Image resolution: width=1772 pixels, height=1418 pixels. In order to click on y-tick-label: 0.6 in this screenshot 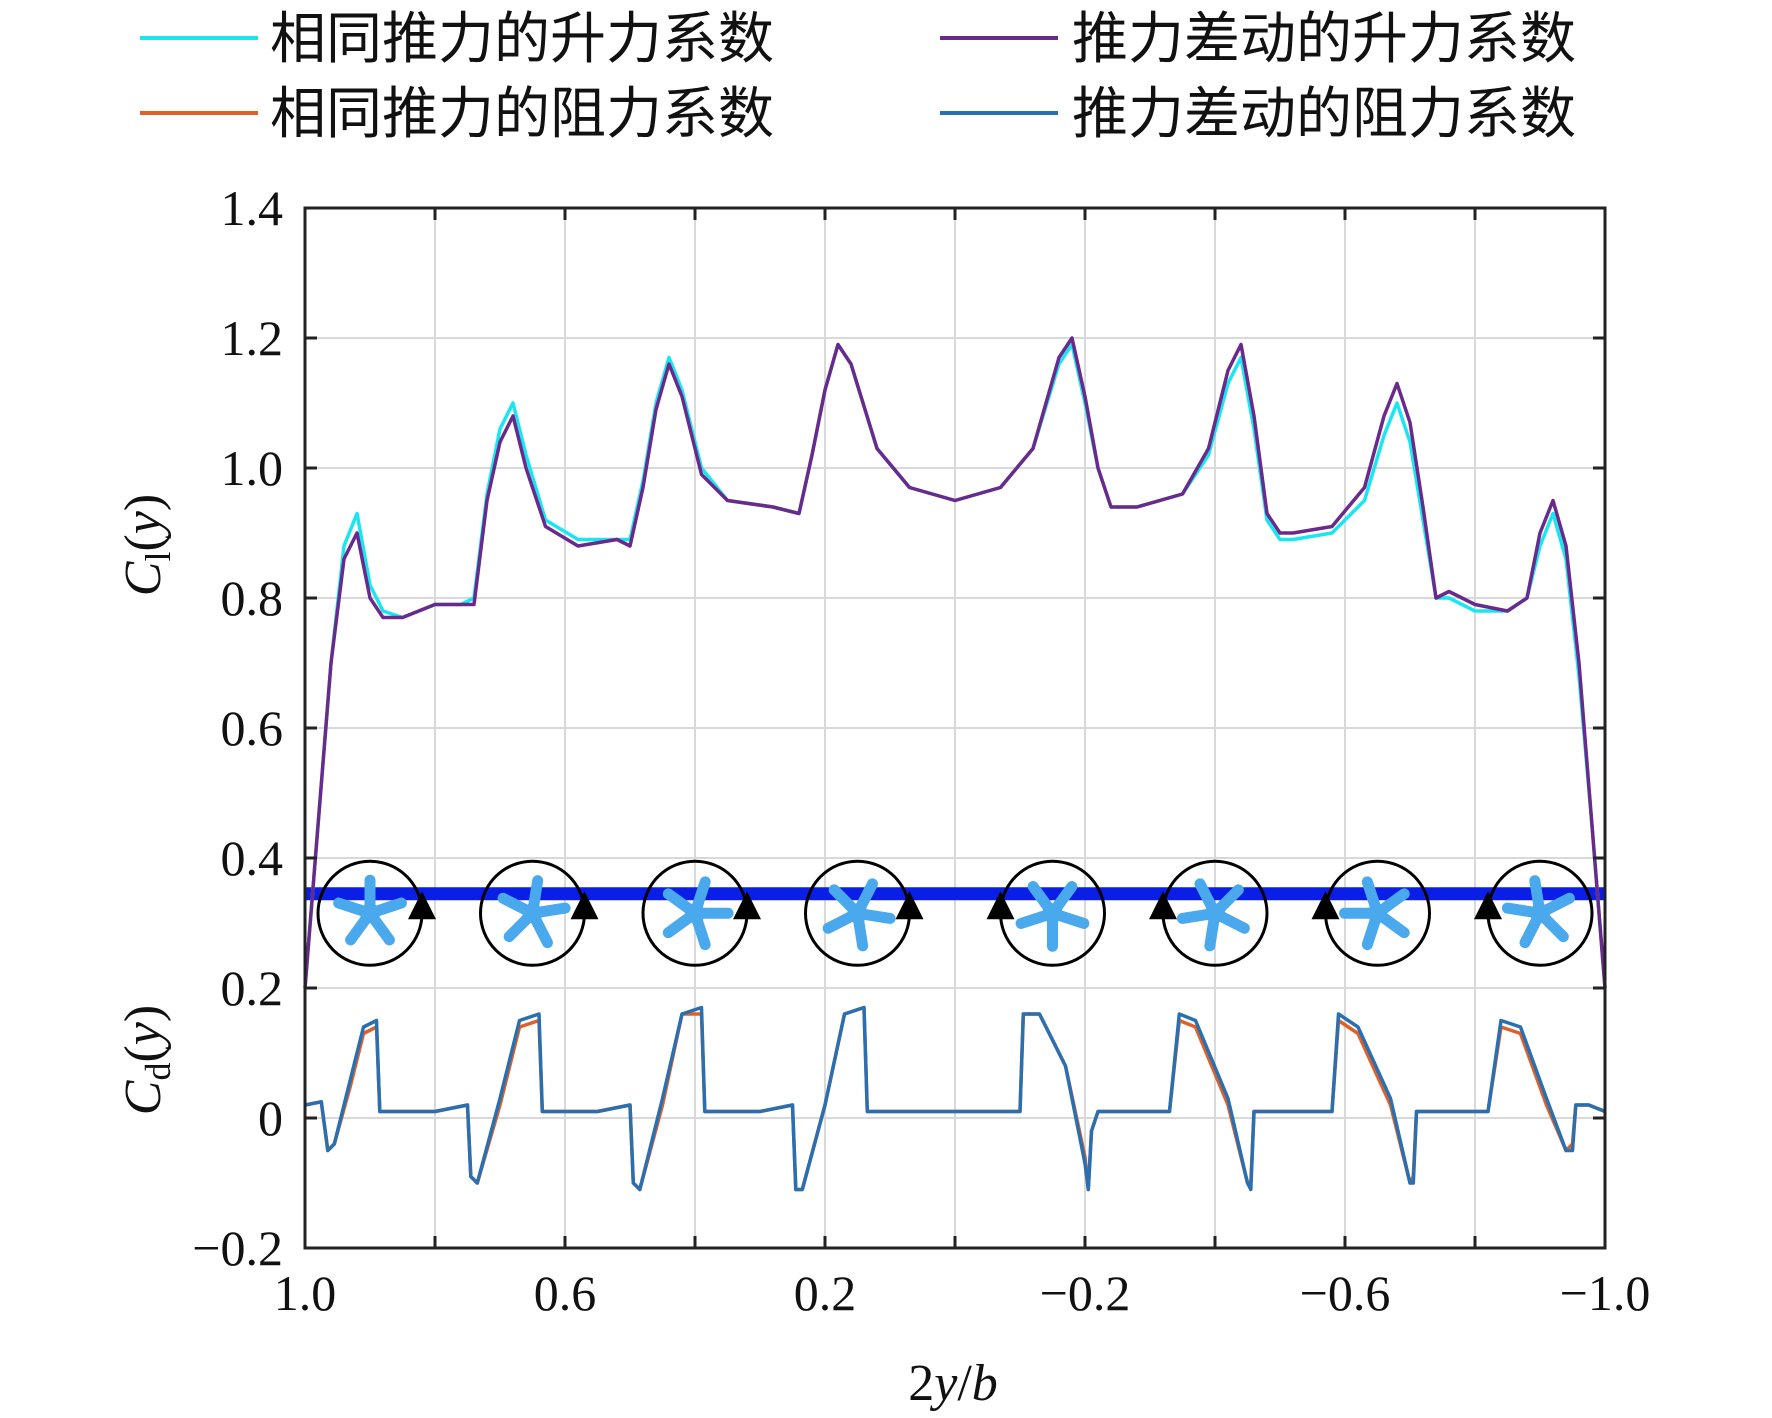, I will do `click(252, 728)`.